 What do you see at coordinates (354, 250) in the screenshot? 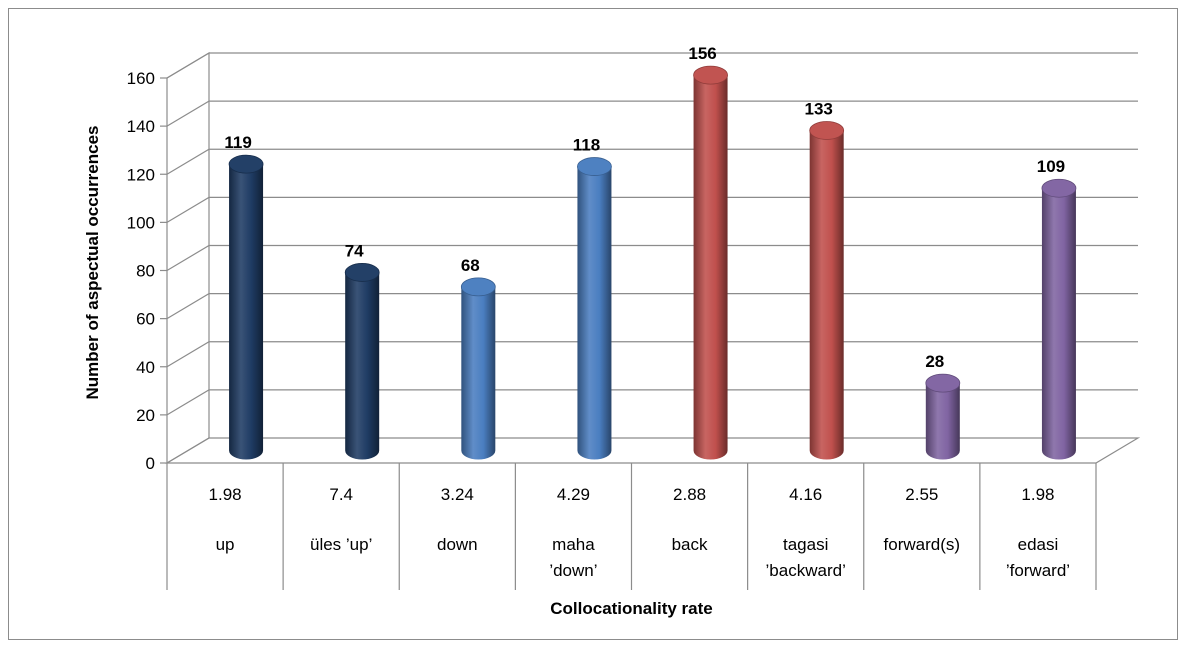
I see `data-label: 74` at bounding box center [354, 250].